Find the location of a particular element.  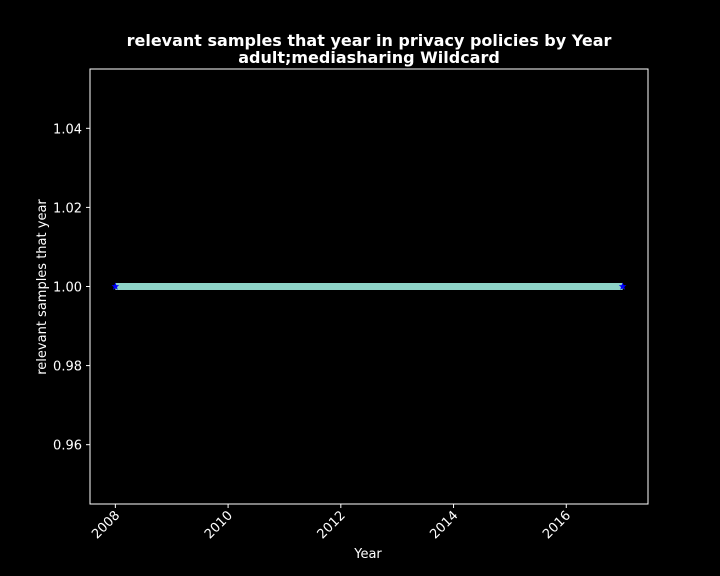

y-tick-label: 1.04 is located at coordinates (67, 129).